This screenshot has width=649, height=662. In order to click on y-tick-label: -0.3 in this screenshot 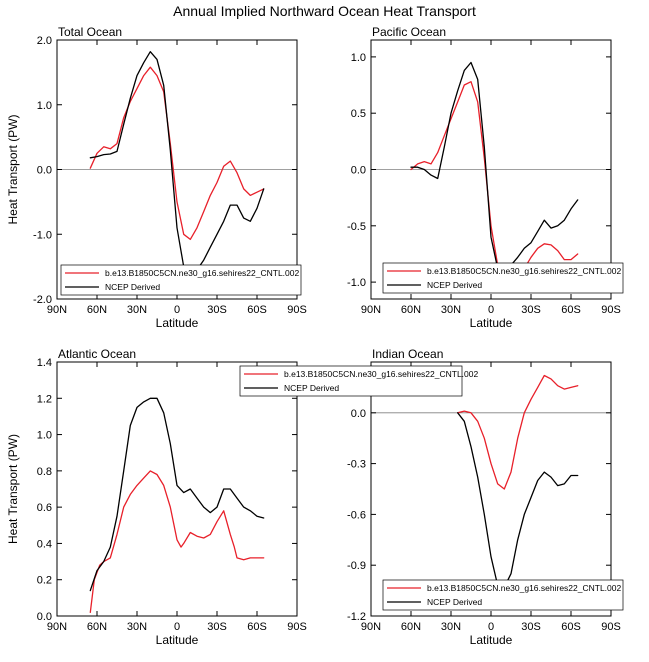, I will do `click(356, 465)`.